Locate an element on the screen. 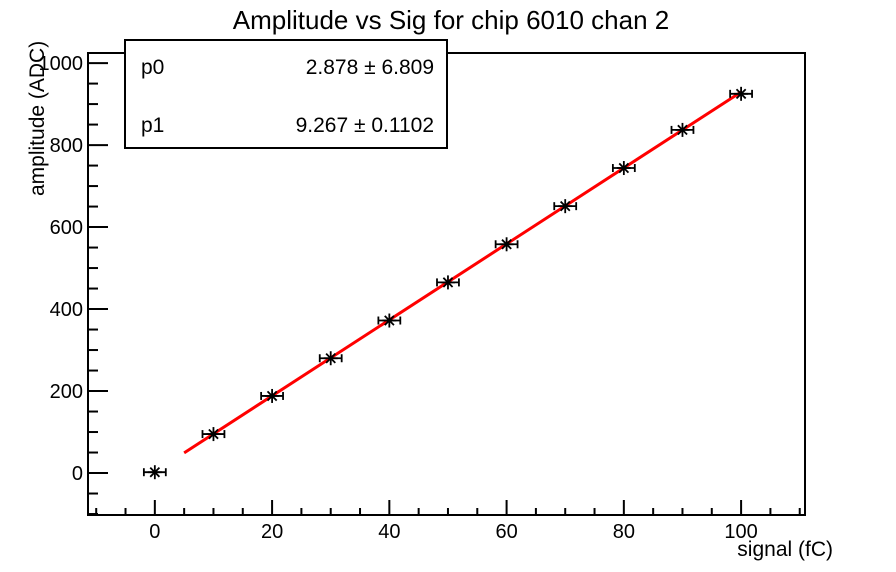 Image resolution: width=896 pixels, height=572 pixels. stats-row-p1-value: 9.267 ± 0.1102 is located at coordinates (365, 125).